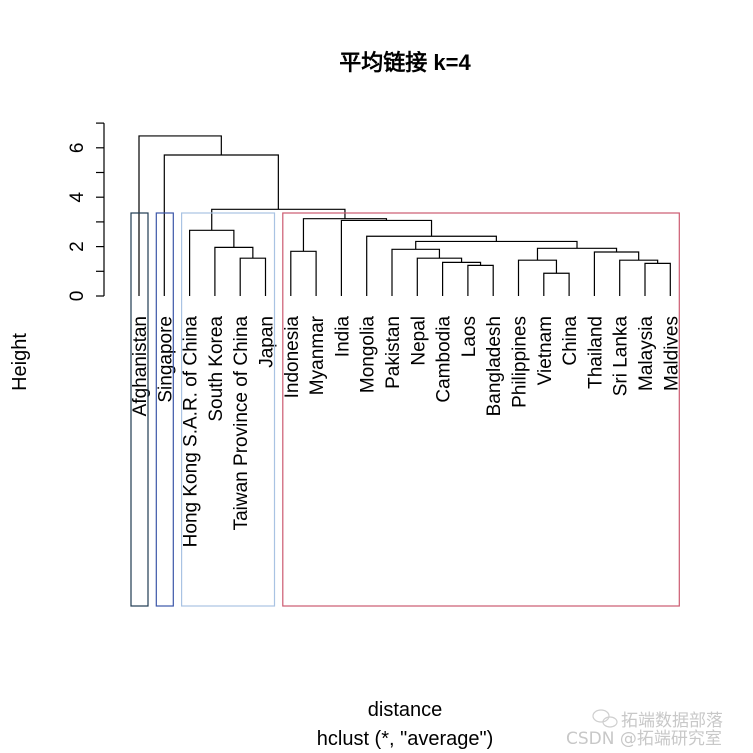 The image size is (753, 753). Describe the element at coordinates (545, 350) in the screenshot. I see `leaf-label: Vietnam` at that location.